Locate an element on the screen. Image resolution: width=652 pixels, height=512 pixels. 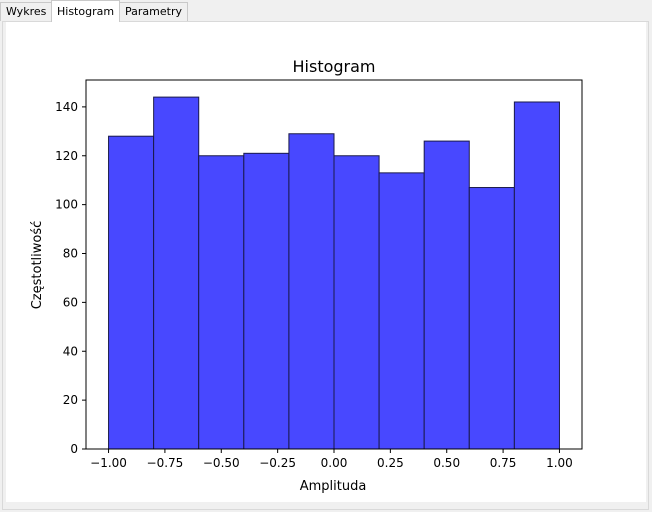
x-ticks-group: −1.00 −0.75 −0.50 −0.25 0.00 0.25 0.50 0.75 1.00 is located at coordinates (331, 459).